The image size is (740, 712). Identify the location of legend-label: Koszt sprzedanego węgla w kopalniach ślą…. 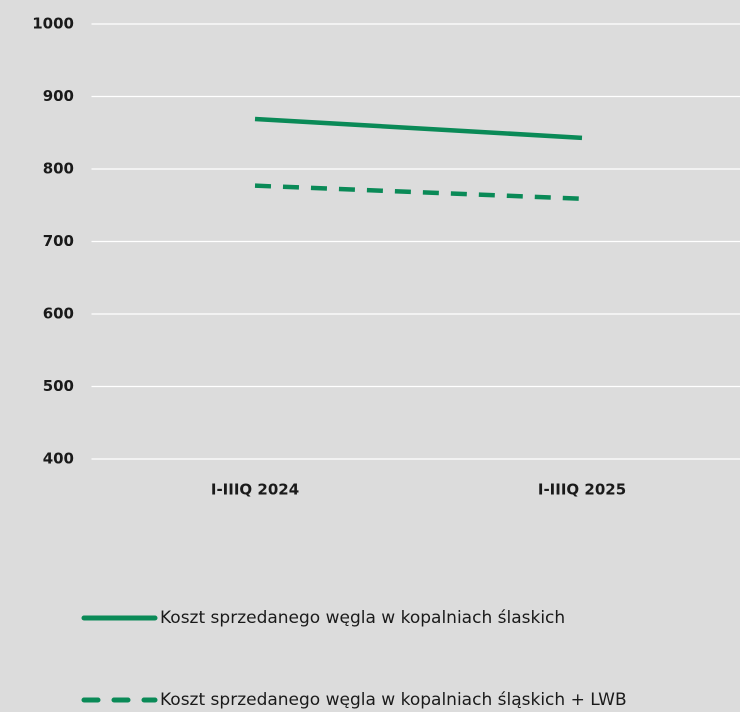
(393, 700).